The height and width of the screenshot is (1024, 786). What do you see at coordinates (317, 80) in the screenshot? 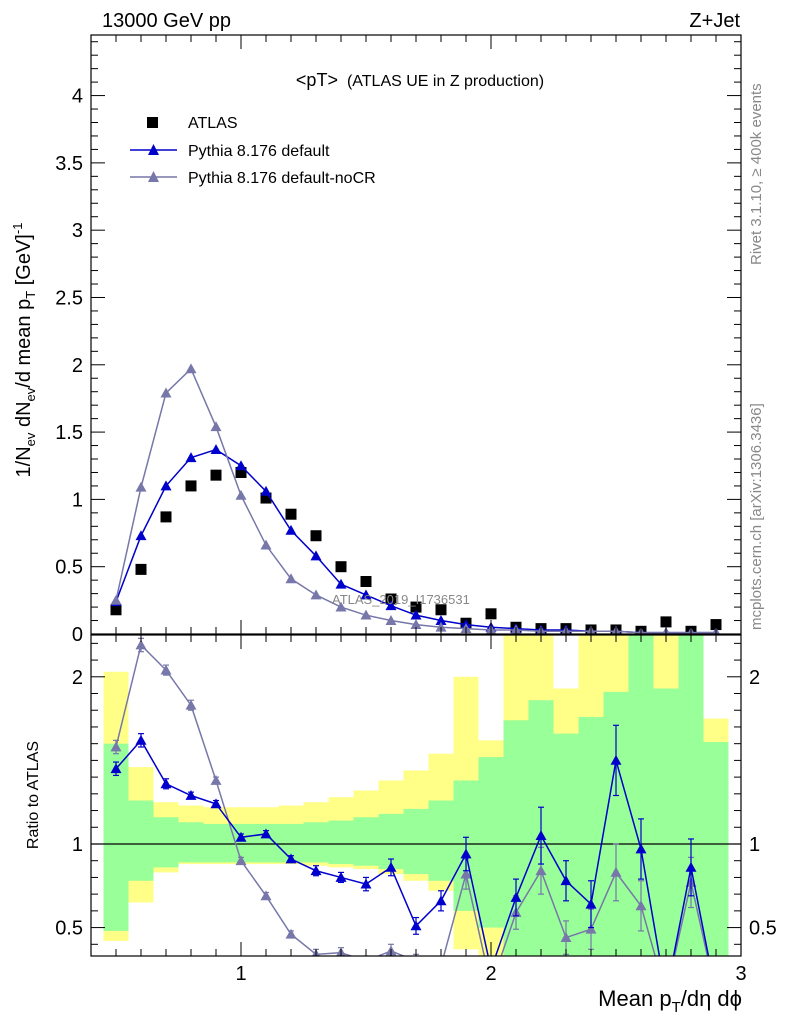
I see `plot-title-main: <pT>` at bounding box center [317, 80].